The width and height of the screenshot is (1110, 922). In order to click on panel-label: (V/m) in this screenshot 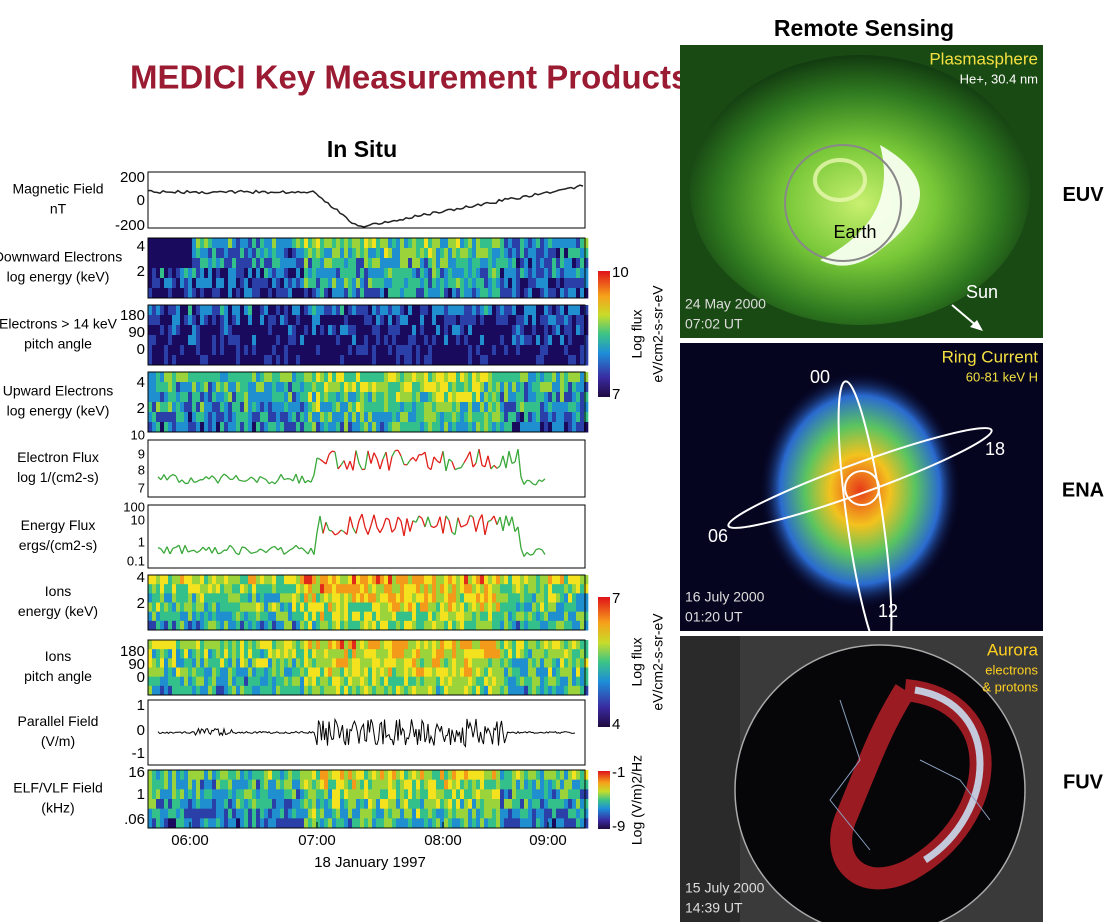, I will do `click(58, 741)`.